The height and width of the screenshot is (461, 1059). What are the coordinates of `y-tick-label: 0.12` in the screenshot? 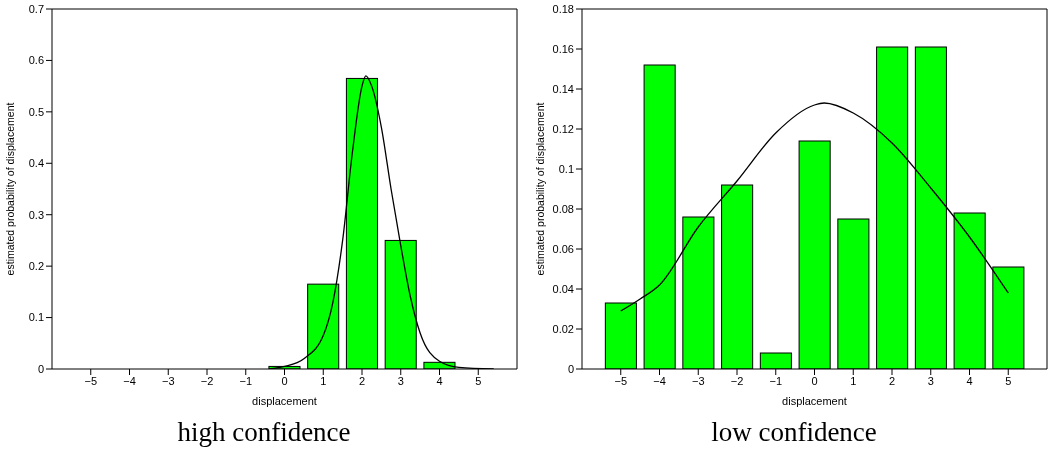 It's located at (563, 128).